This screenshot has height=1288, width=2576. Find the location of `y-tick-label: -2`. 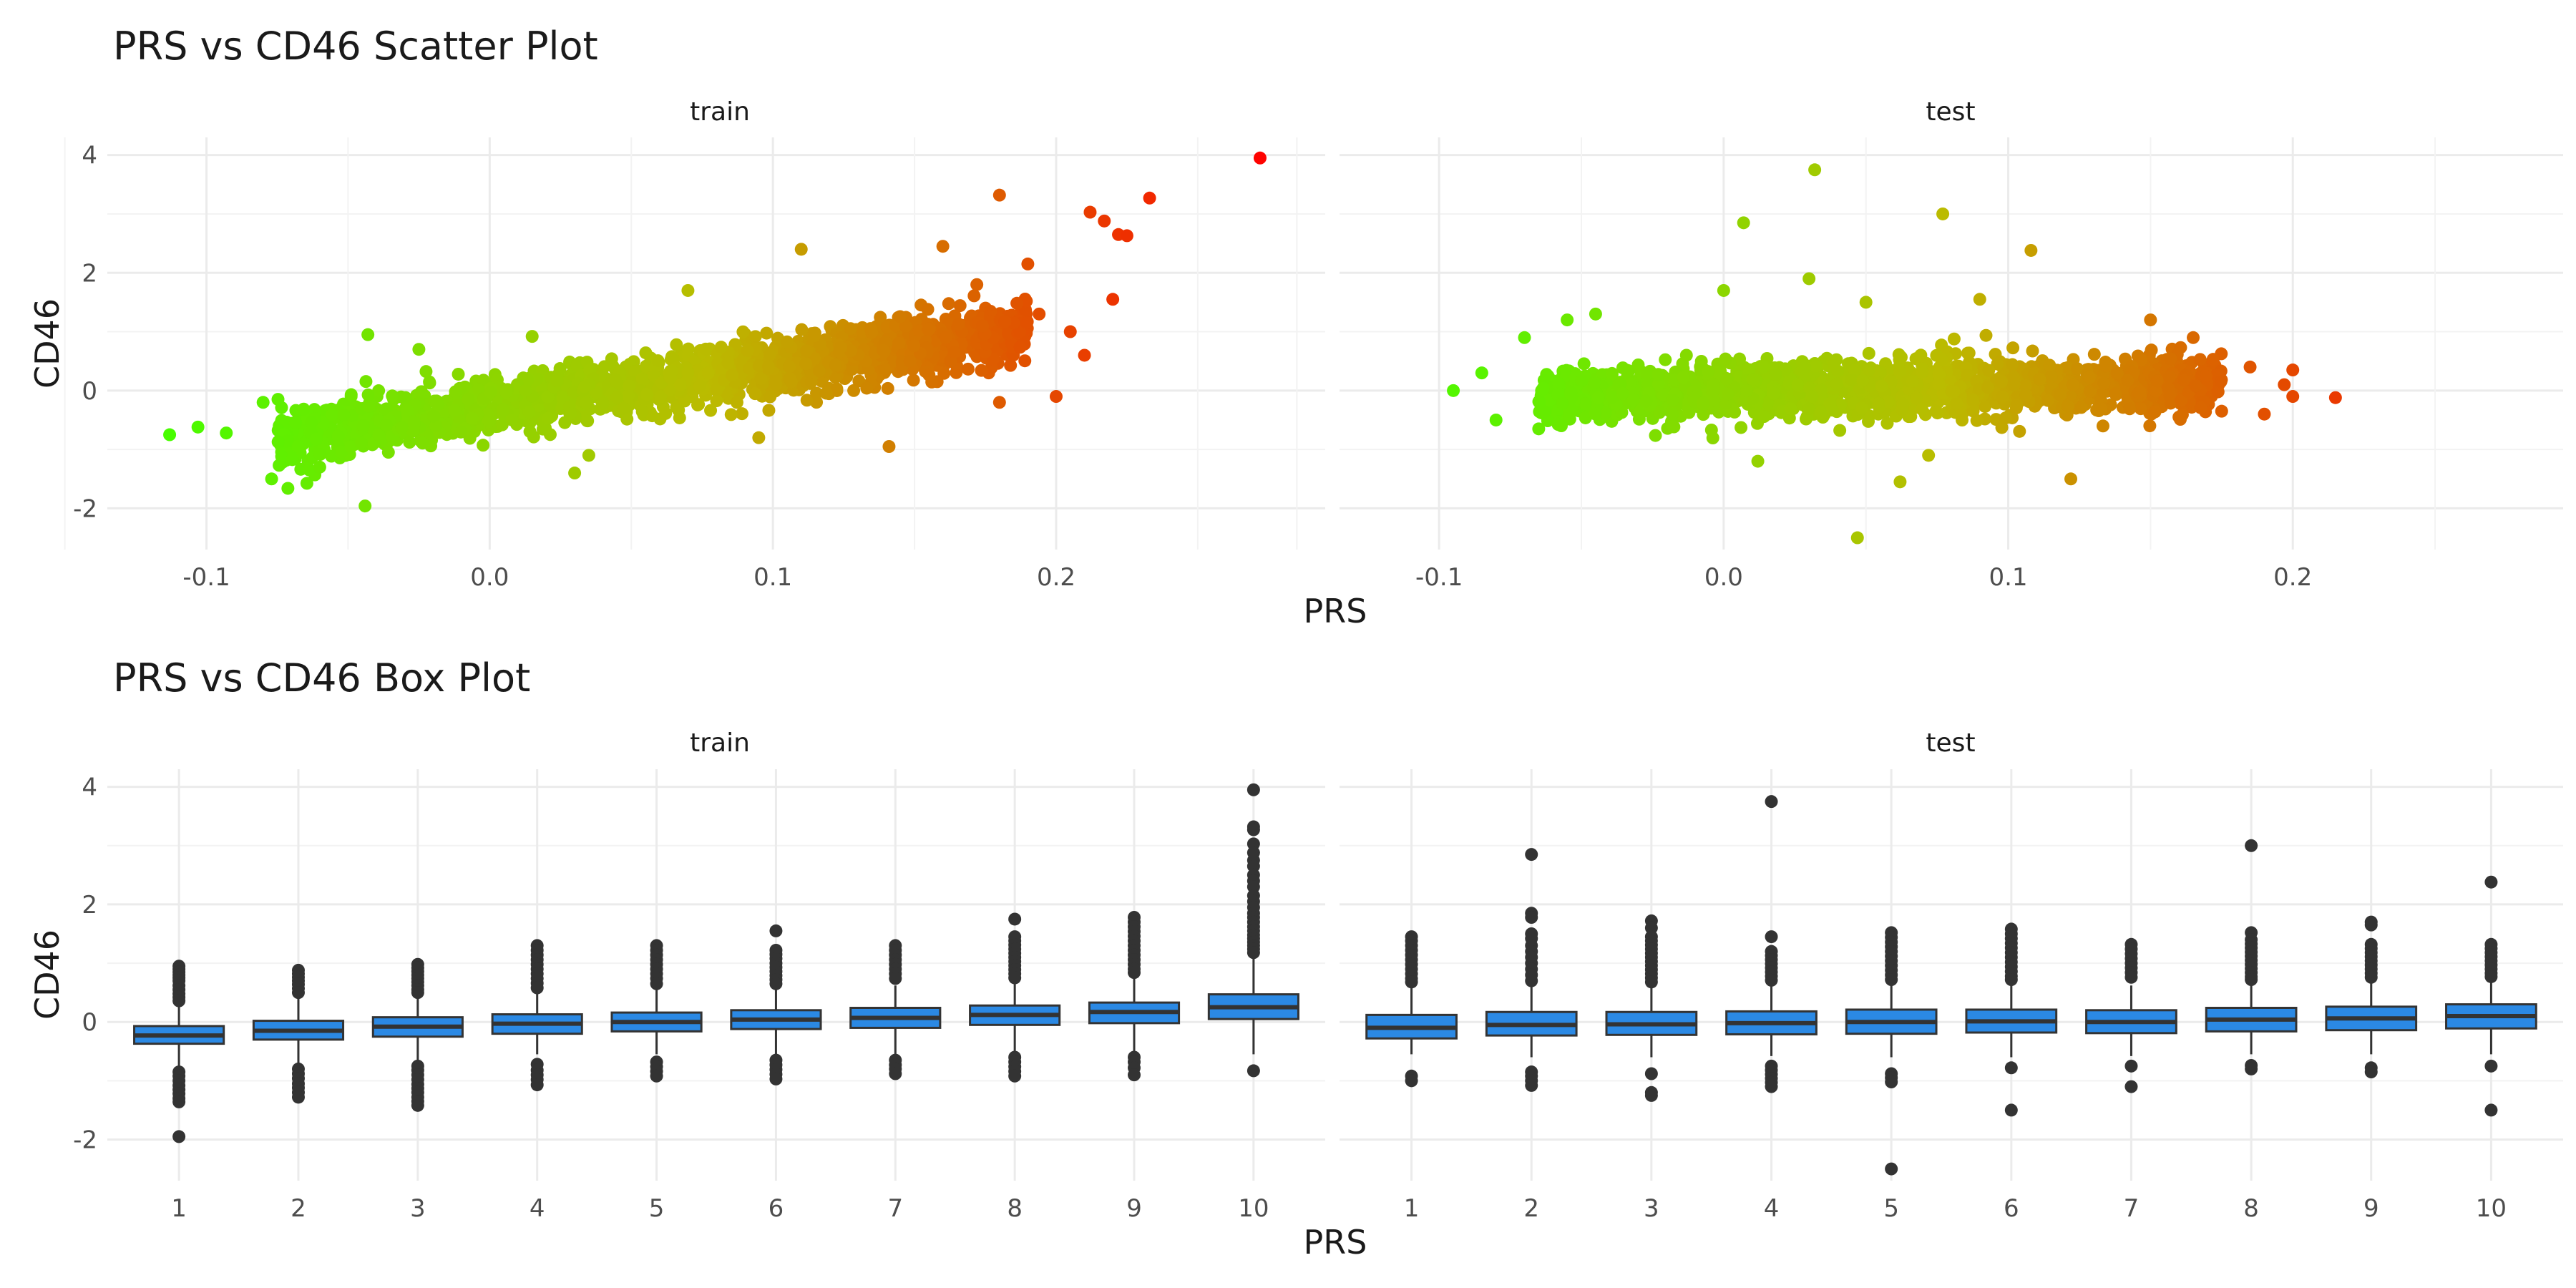

y-tick-label: -2 is located at coordinates (85, 1140).